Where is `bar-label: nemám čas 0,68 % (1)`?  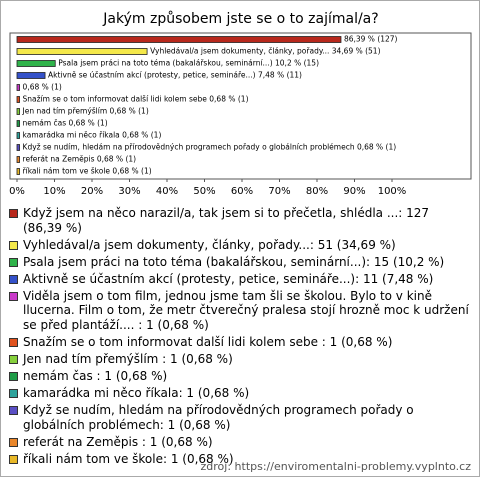 bar-label: nemám čas 0,68 % (1) is located at coordinates (65, 123).